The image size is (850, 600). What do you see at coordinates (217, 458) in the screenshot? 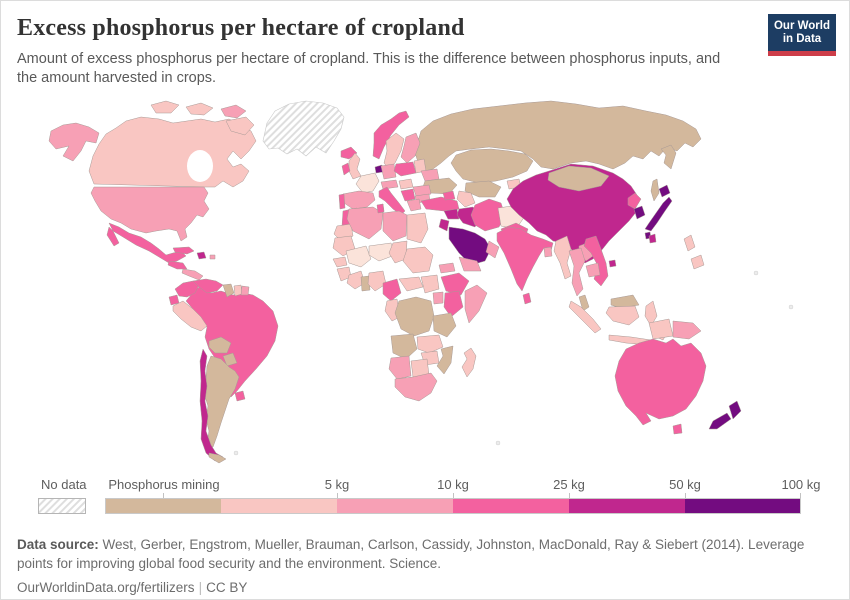
I see `country-tierra-del-fuego` at bounding box center [217, 458].